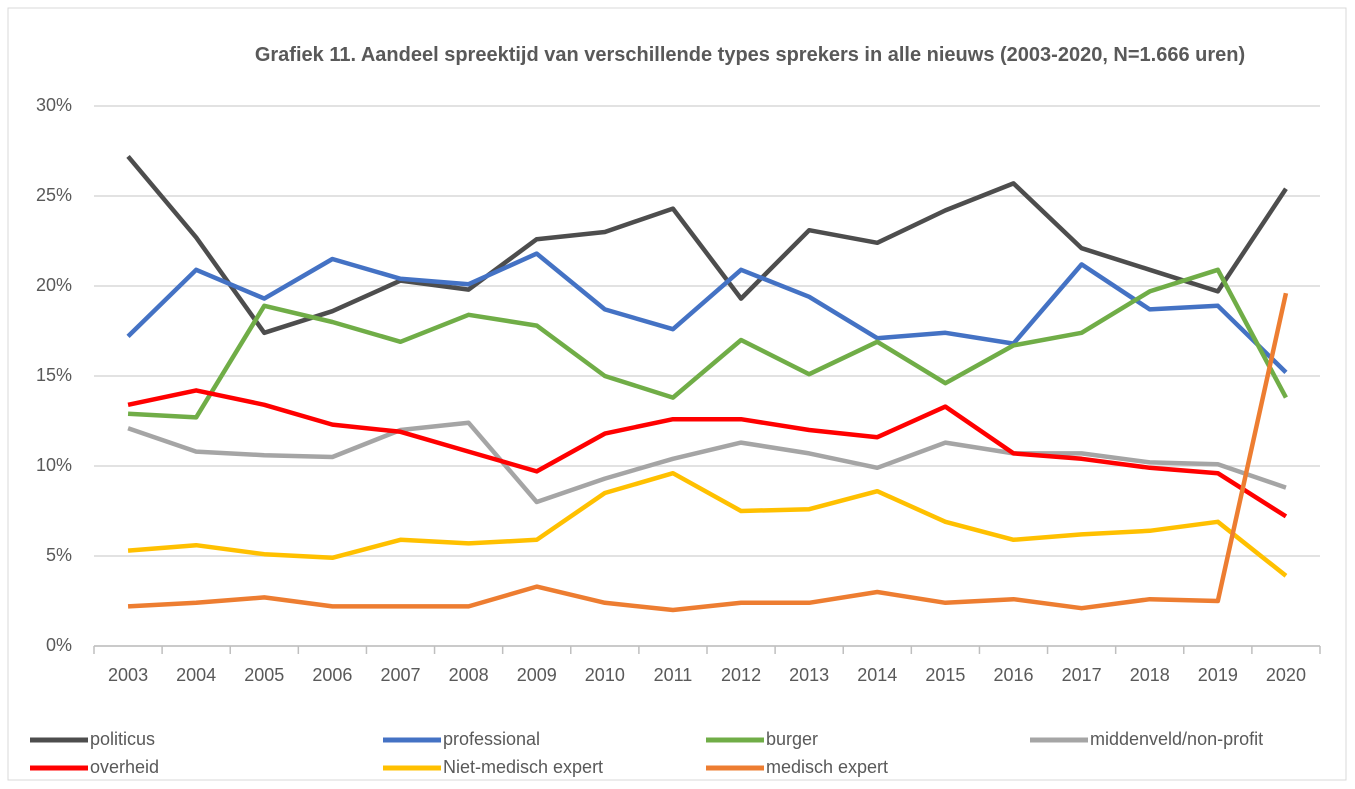 Image resolution: width=1355 pixels, height=789 pixels. Describe the element at coordinates (122, 739) in the screenshot. I see `legend-label: politicus` at that location.